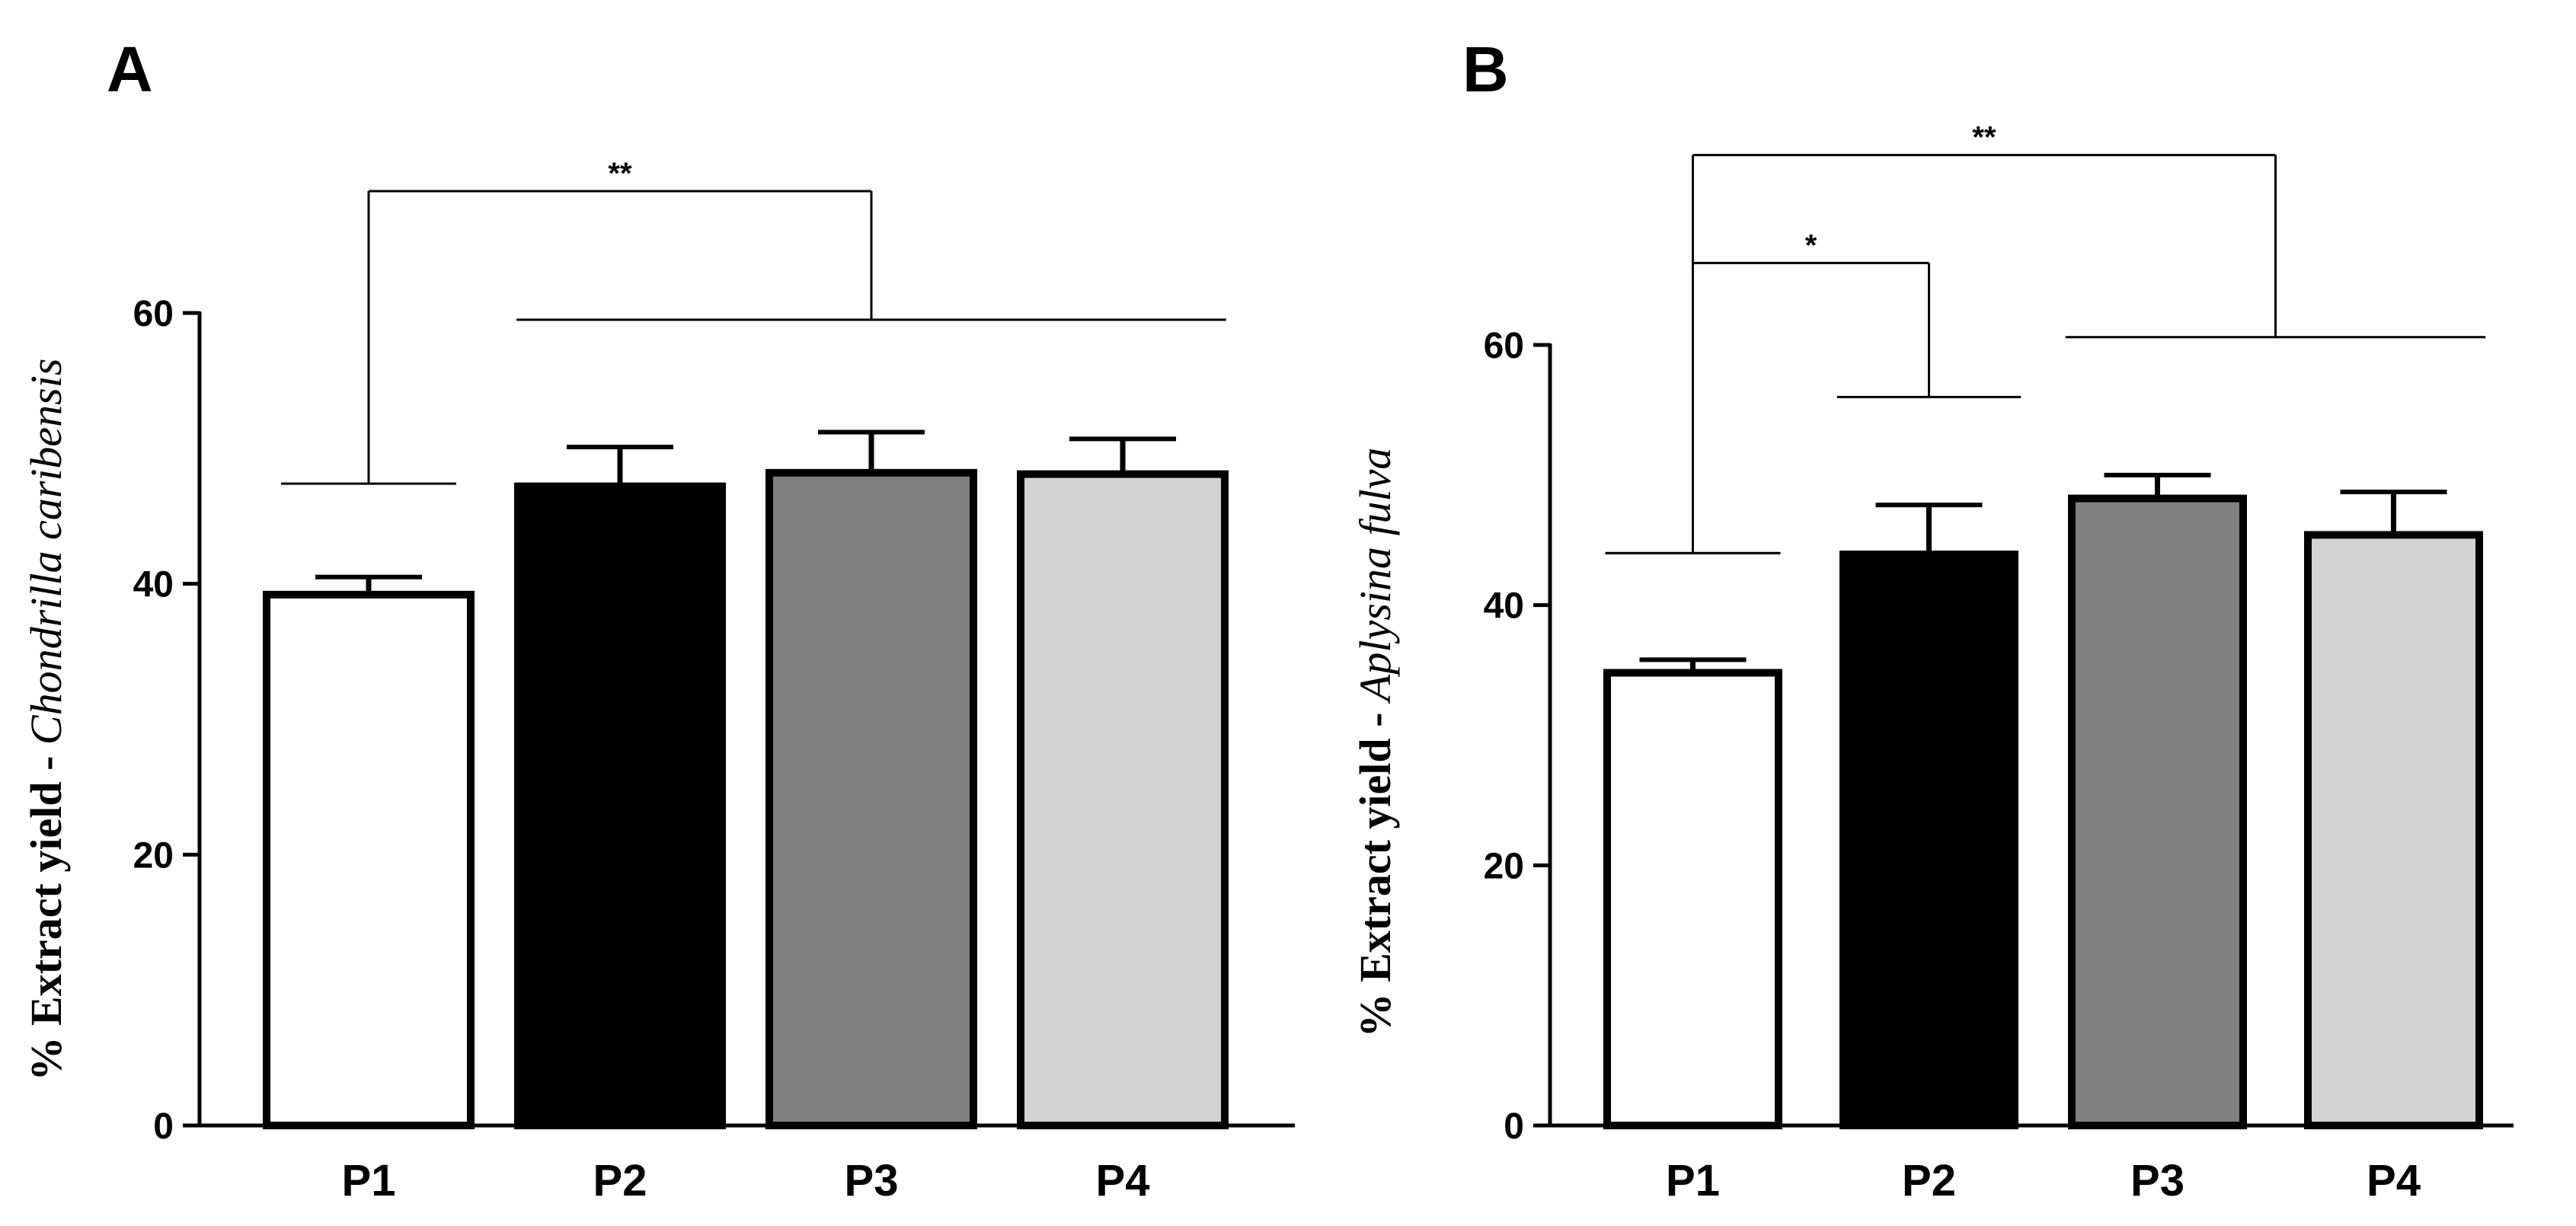 This screenshot has width=2576, height=1226. What do you see at coordinates (1984, 138) in the screenshot?
I see `comparison-2-significance-label: **` at bounding box center [1984, 138].